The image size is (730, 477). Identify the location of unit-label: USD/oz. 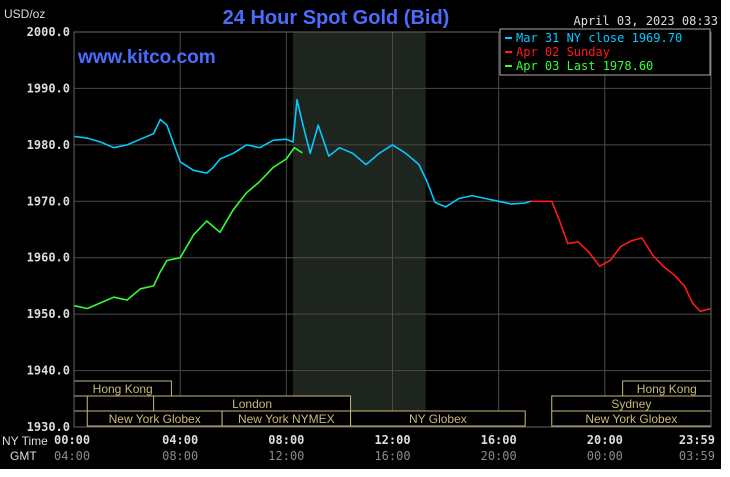
(24, 14).